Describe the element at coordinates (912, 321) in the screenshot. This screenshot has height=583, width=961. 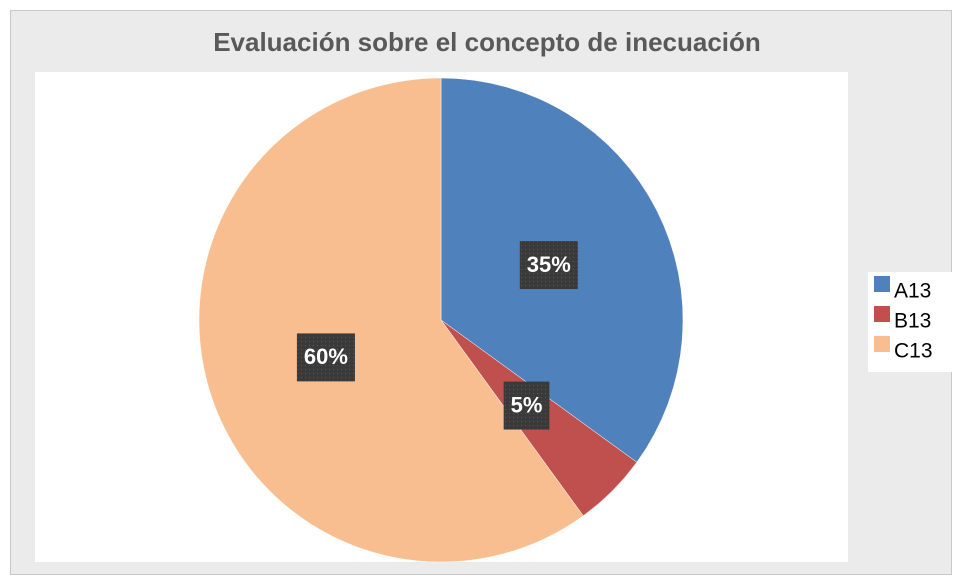
I see `legend-label: B13` at that location.